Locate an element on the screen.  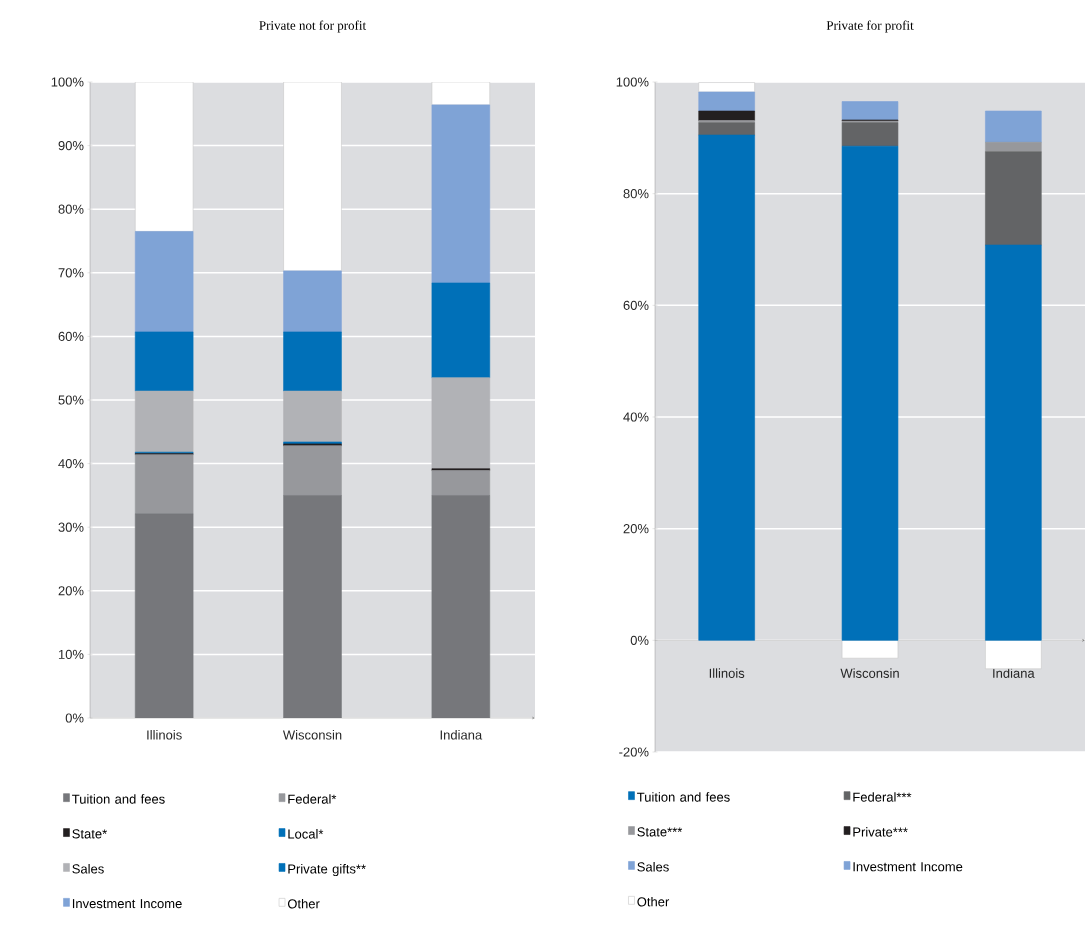
legend-label: State*** is located at coordinates (660, 832).